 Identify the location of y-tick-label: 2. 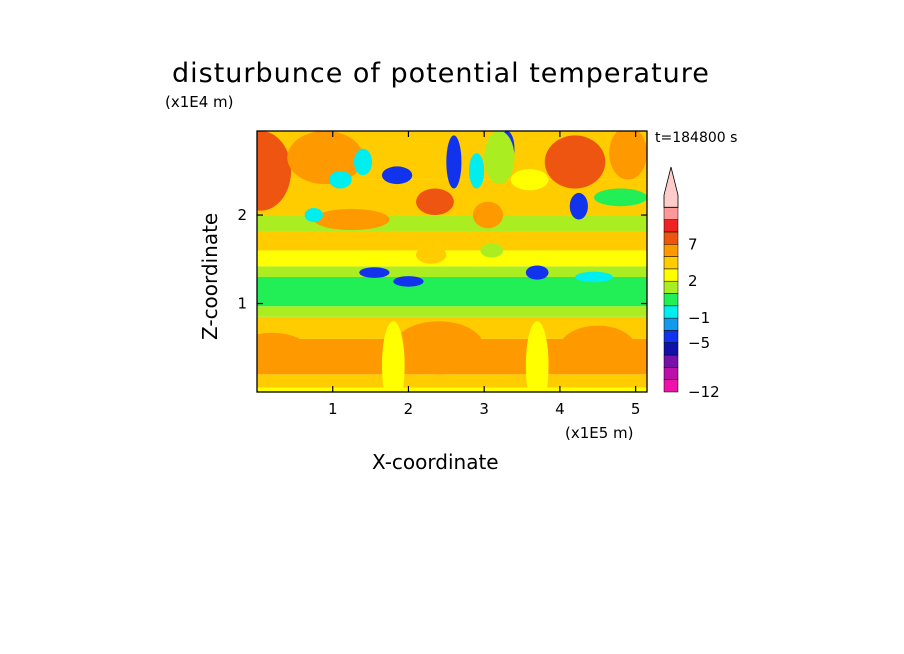
(242, 215).